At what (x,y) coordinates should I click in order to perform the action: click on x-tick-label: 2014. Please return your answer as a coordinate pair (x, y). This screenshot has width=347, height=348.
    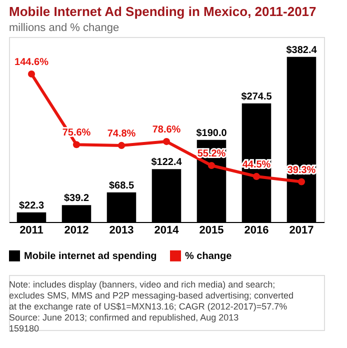
    Looking at the image, I should click on (167, 230).